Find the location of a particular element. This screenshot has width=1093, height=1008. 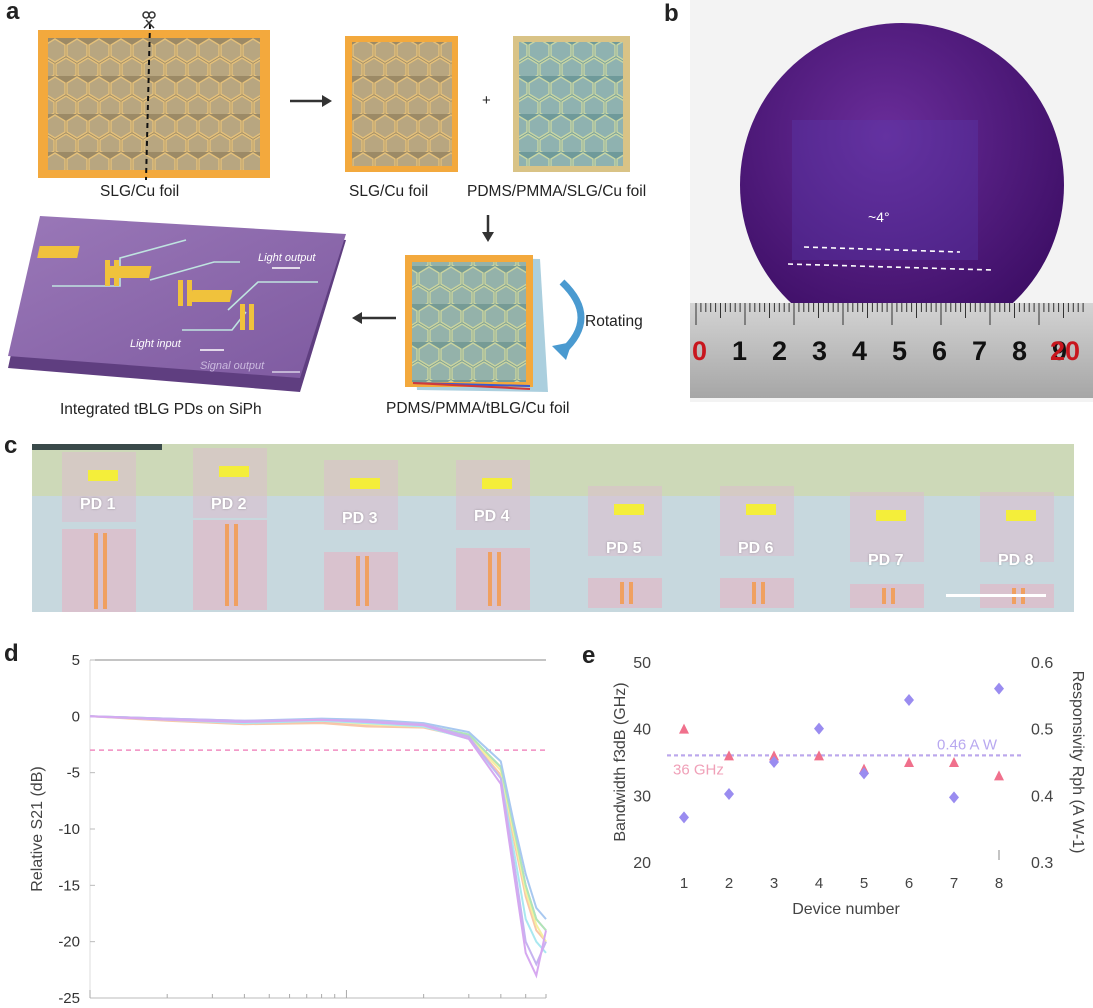

siph-chip is located at coordinates (177, 304).